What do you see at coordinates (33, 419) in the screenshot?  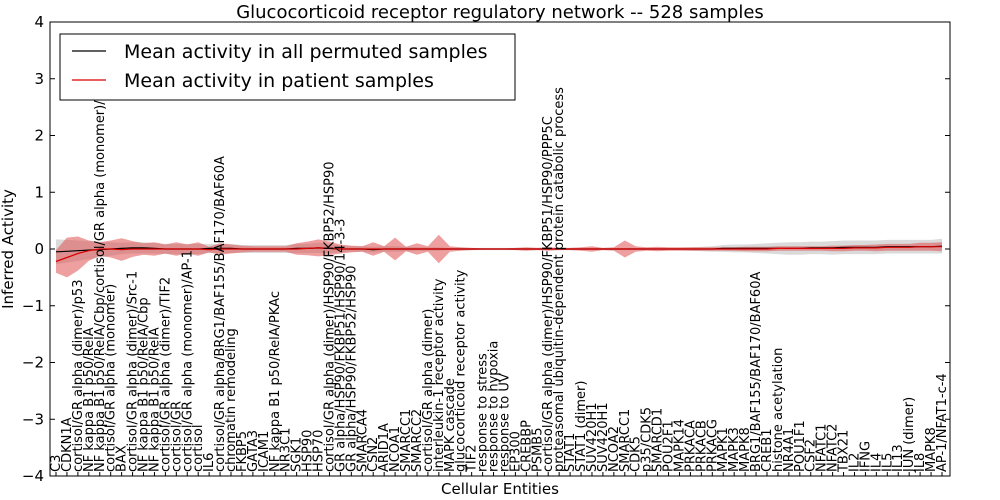 I see `y-tick-label: −3` at bounding box center [33, 419].